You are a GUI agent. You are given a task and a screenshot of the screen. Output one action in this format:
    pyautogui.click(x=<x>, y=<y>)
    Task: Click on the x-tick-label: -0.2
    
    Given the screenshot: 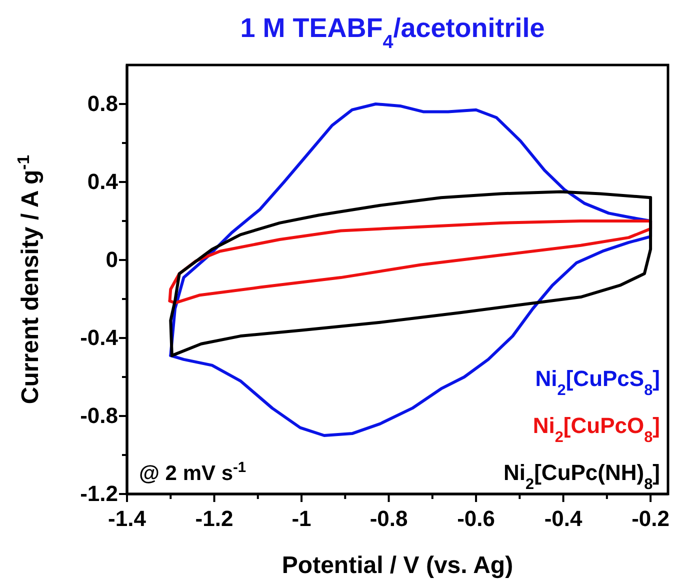 What is the action you would take?
    pyautogui.click(x=651, y=519)
    